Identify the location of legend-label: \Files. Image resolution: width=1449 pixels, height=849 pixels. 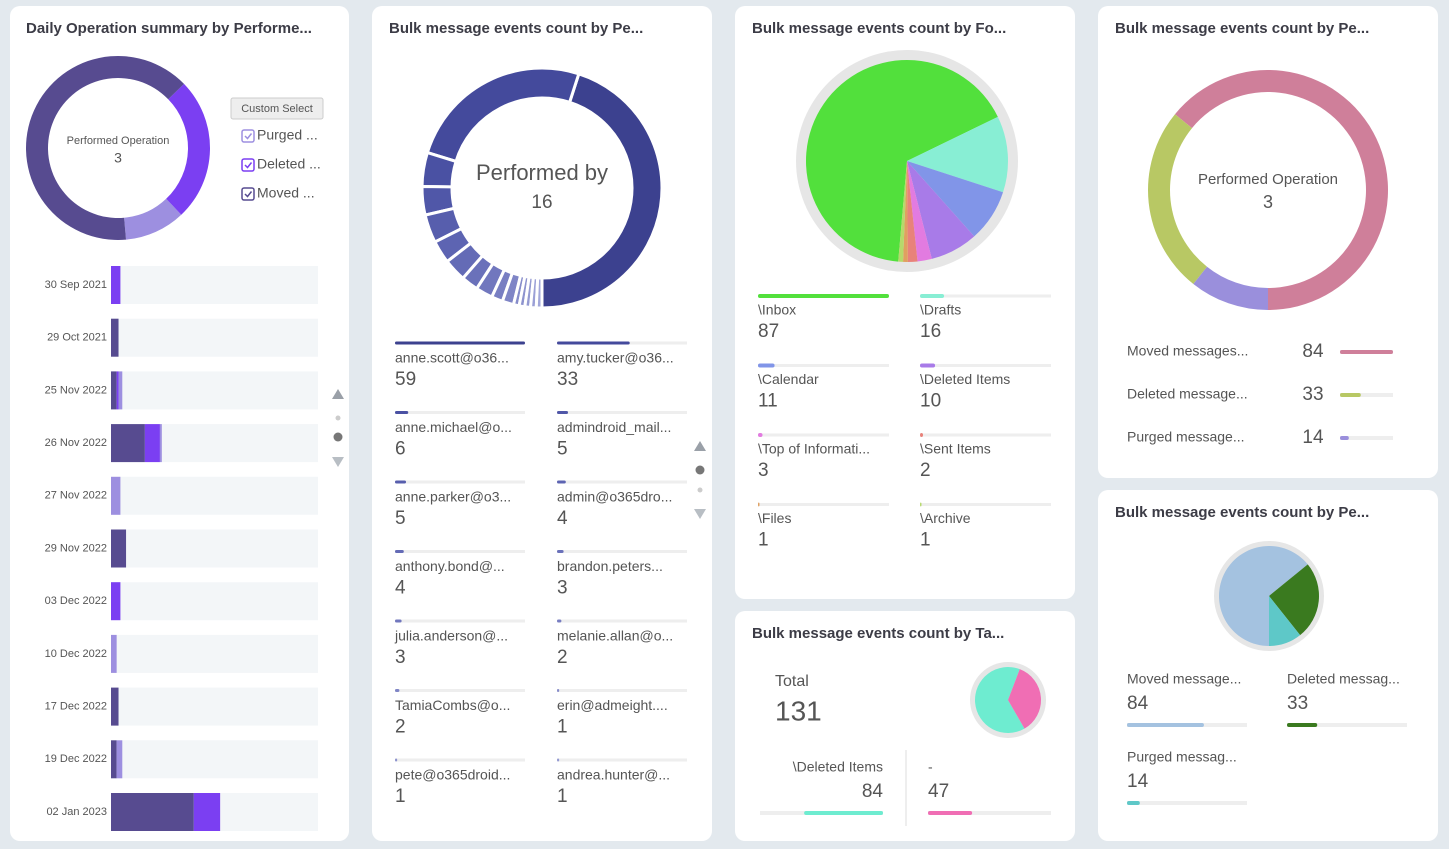
(774, 518).